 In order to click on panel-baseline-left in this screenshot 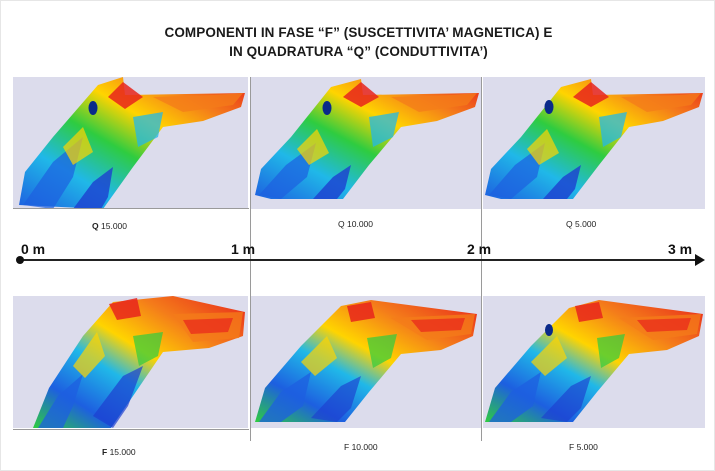, I will do `click(131, 208)`.